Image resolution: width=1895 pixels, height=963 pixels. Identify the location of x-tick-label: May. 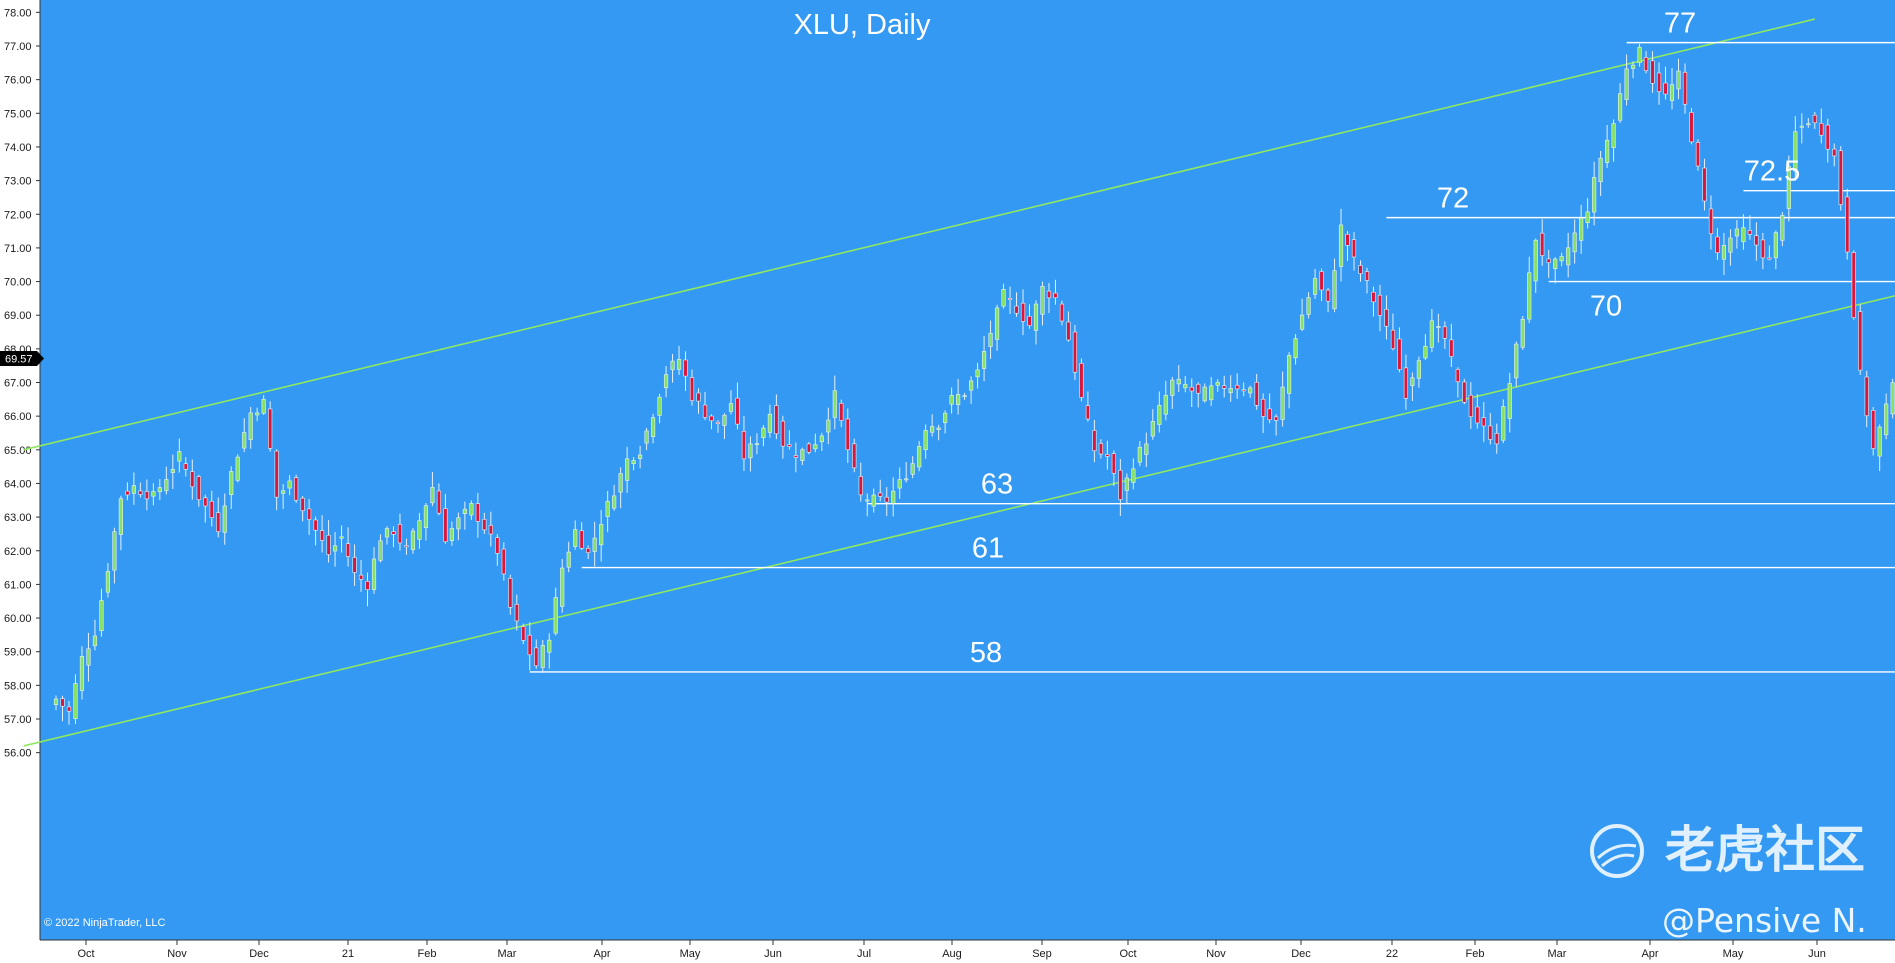
(1733, 954).